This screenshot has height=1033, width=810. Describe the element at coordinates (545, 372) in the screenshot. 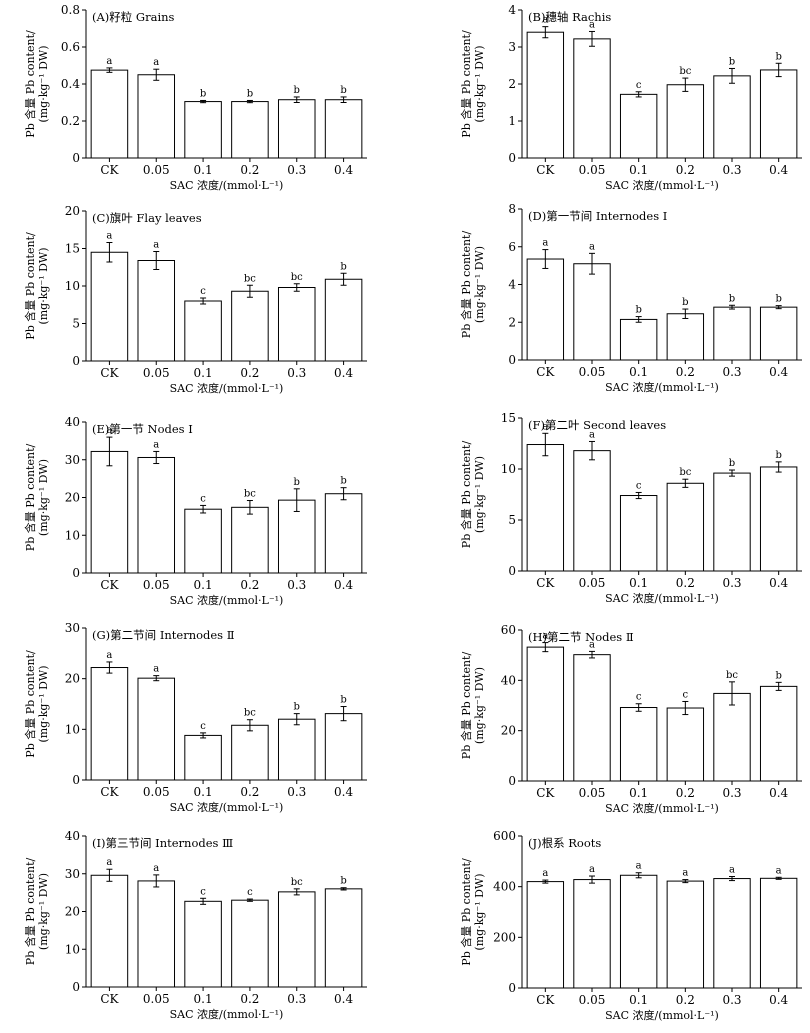

I see `x-tick-label: CK` at that location.